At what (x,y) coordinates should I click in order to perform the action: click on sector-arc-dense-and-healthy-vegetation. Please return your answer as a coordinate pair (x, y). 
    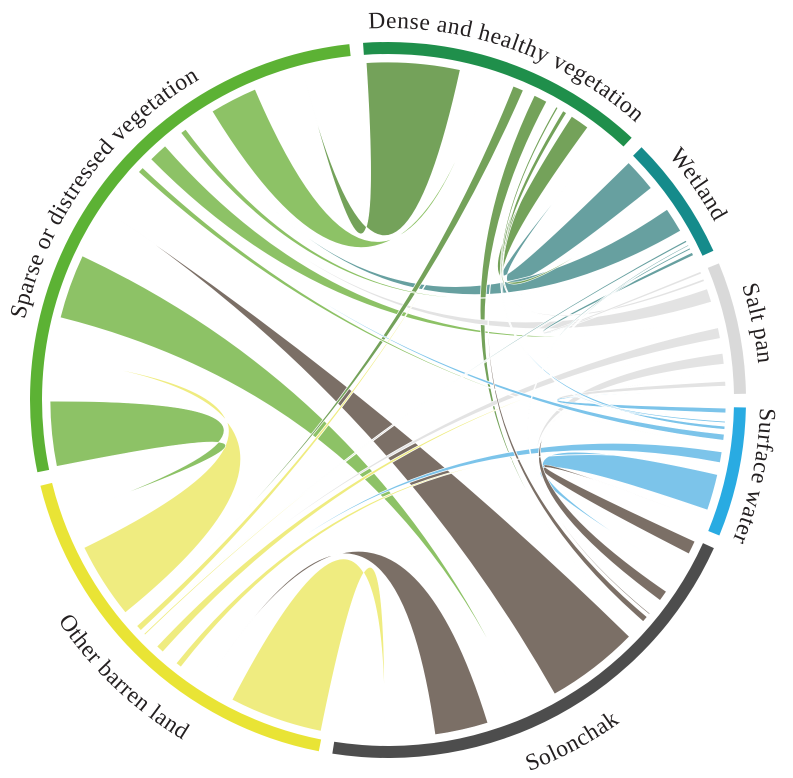
    Looking at the image, I should click on (497, 94).